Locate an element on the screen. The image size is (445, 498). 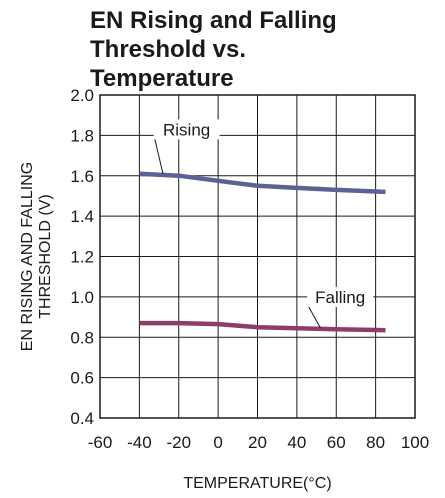
y-tick-label: 1.2 is located at coordinates (82, 257).